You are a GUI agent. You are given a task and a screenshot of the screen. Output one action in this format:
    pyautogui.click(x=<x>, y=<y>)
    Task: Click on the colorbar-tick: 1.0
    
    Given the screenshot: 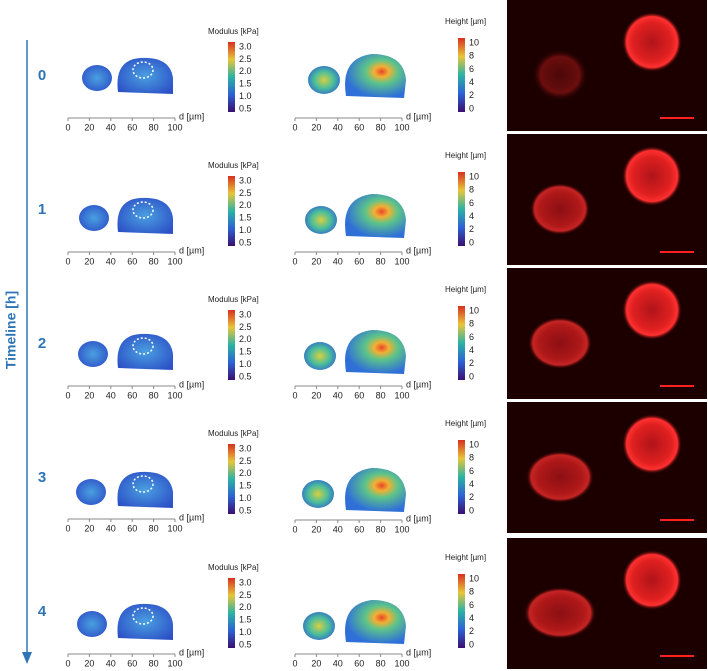 What is the action you would take?
    pyautogui.click(x=245, y=632)
    